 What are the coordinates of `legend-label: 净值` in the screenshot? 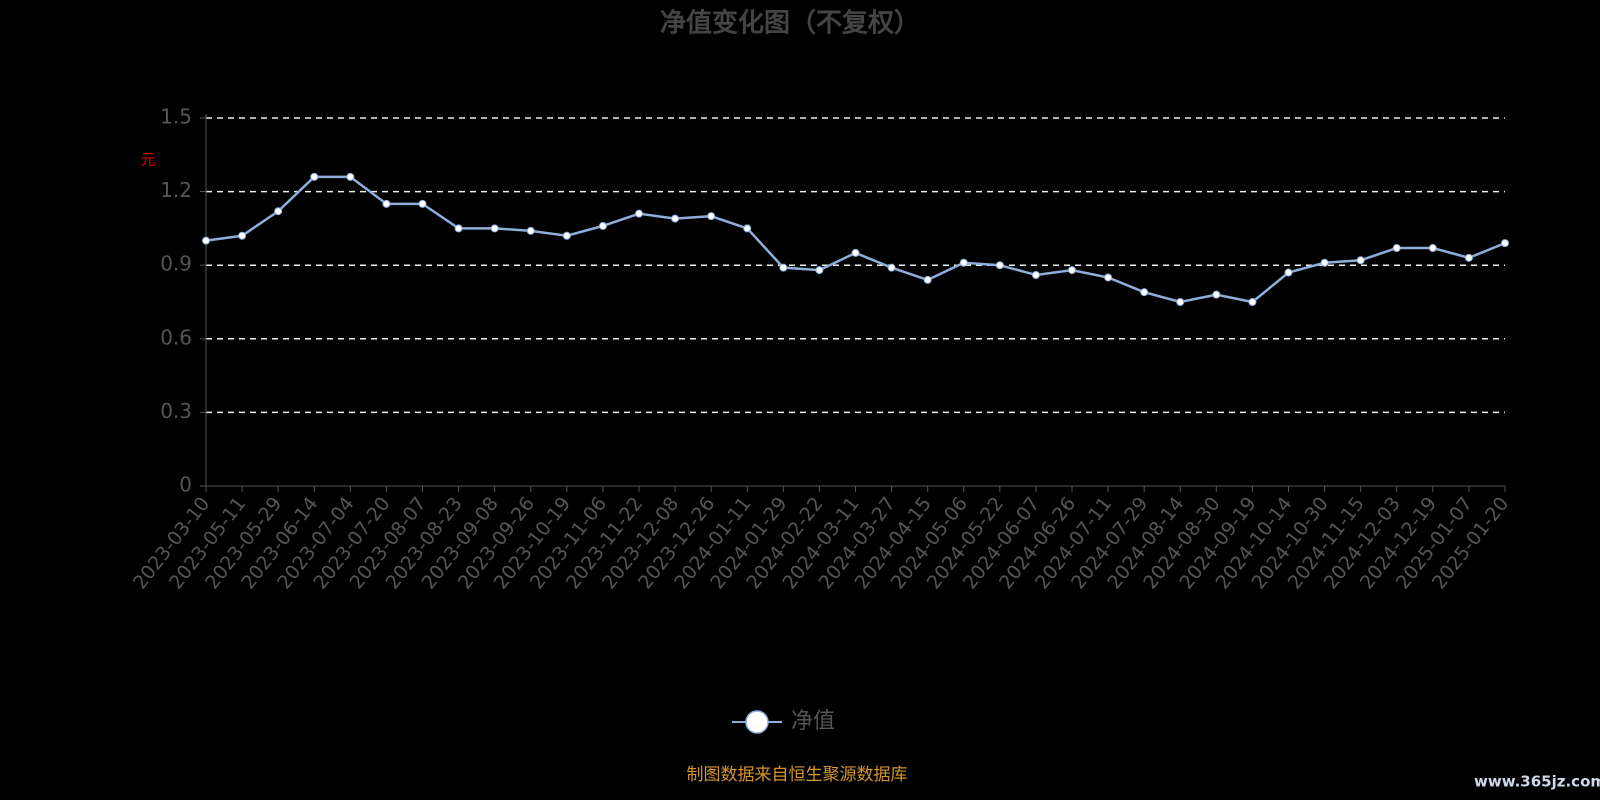 It's located at (813, 721).